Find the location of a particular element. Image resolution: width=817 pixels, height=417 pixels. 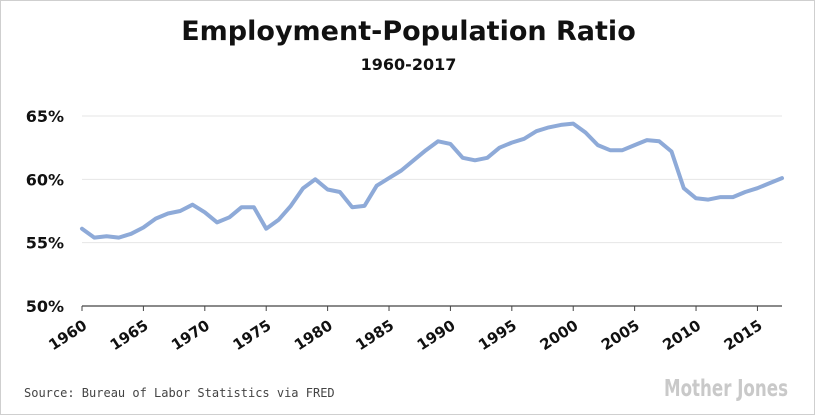

x-tick-label: 1990 is located at coordinates (436, 335).